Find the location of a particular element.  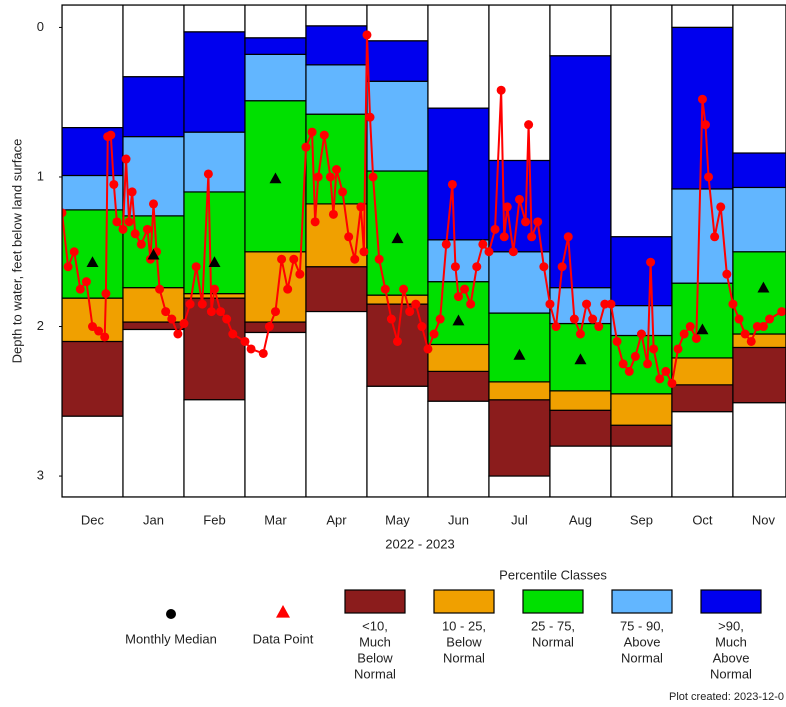

legend-symbol is located at coordinates (171, 614).